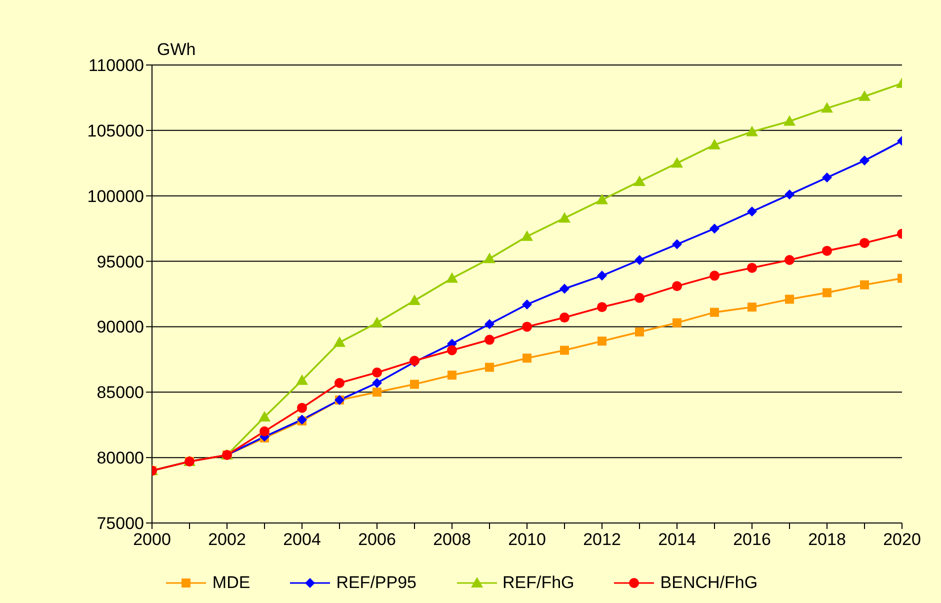 This screenshot has width=941, height=603. Describe the element at coordinates (116, 66) in the screenshot. I see `y-tick-label: 110000` at that location.